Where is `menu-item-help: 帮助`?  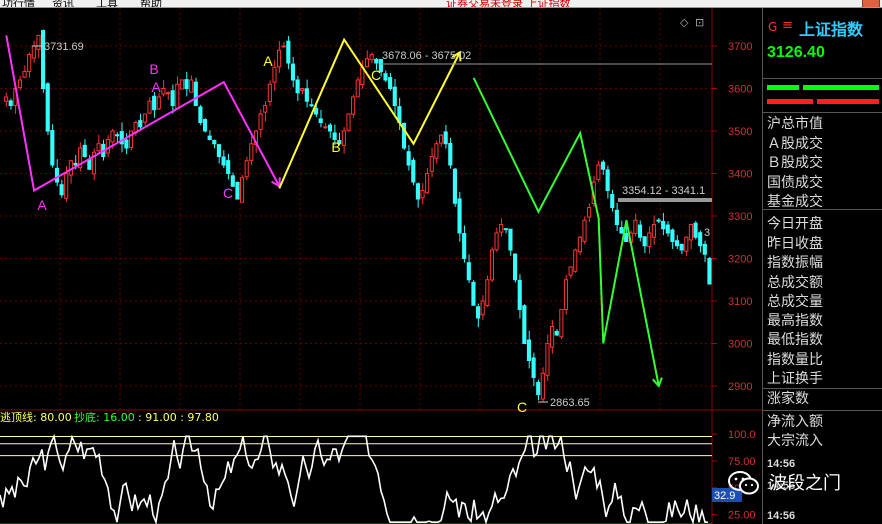
menu-item-help: 帮助 is located at coordinates (151, 4).